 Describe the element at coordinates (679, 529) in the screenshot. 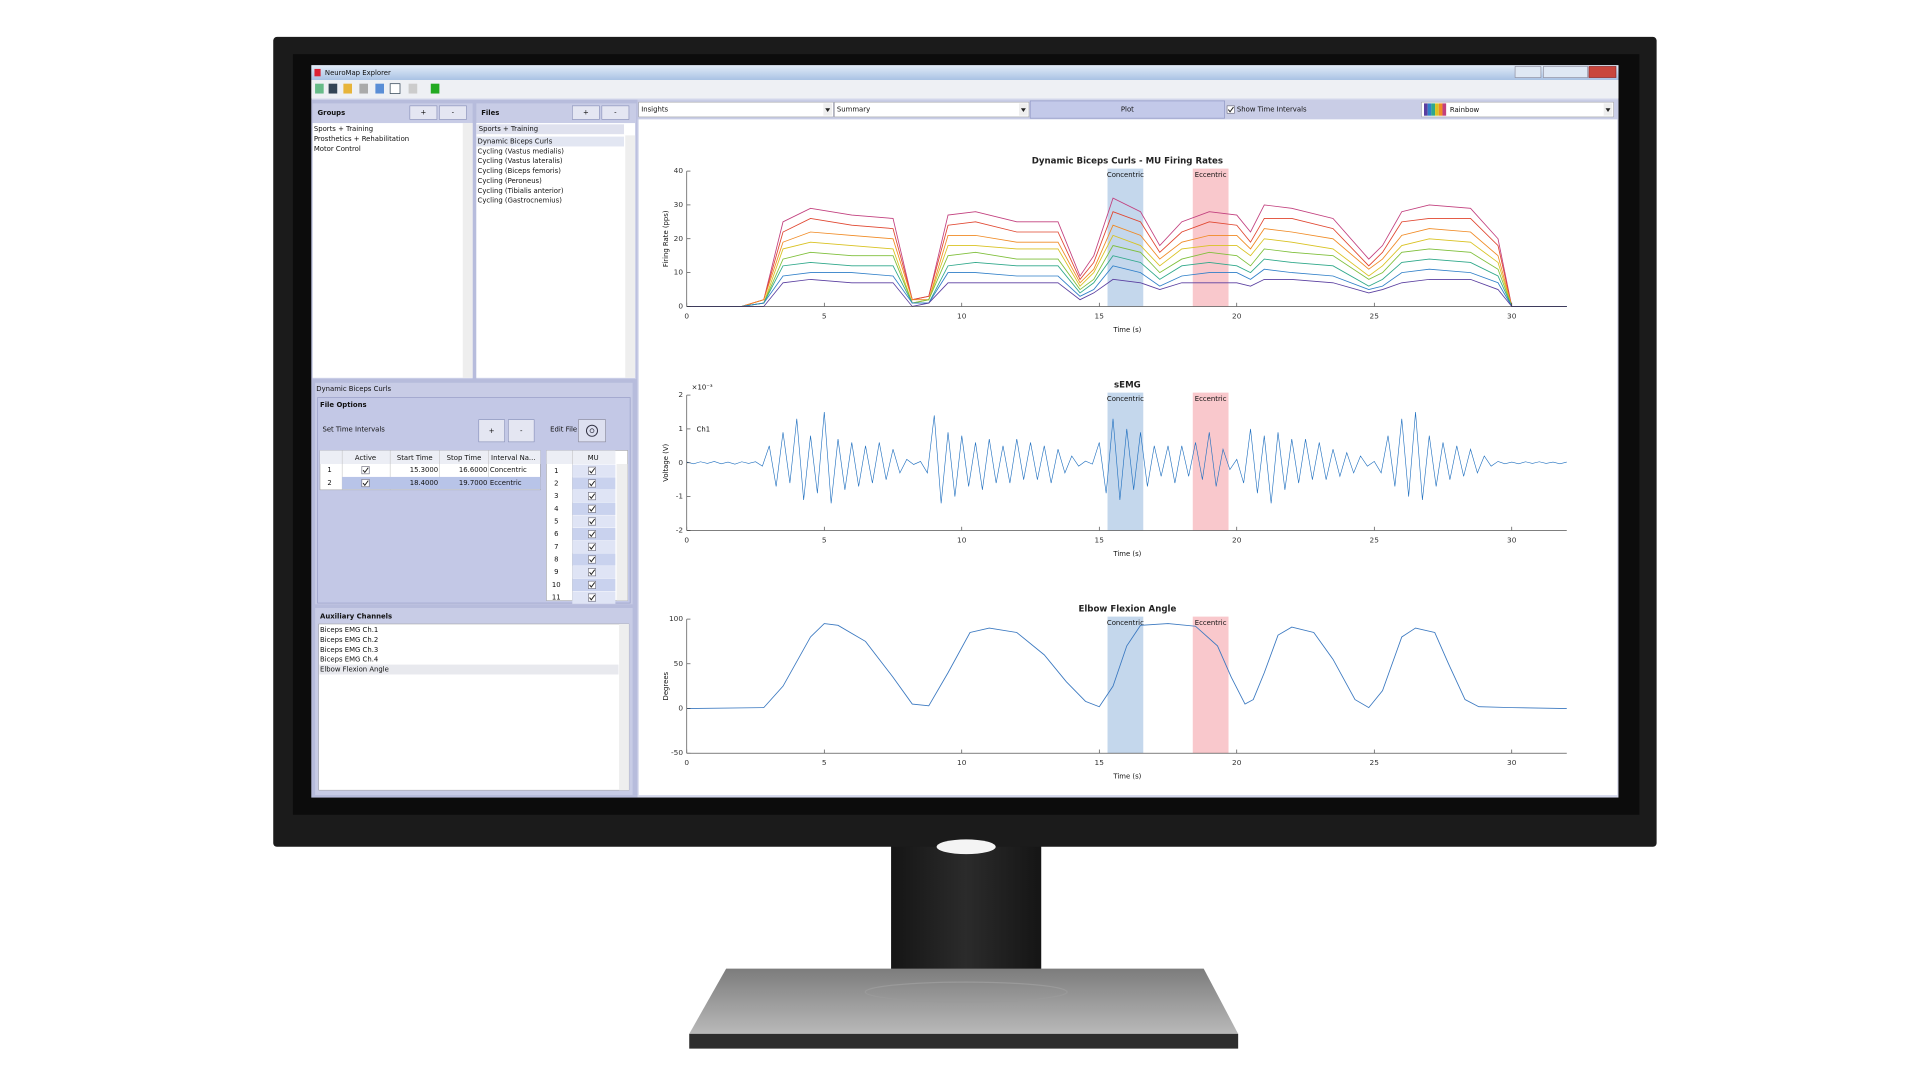

I see `y-tick-label: -2` at that location.